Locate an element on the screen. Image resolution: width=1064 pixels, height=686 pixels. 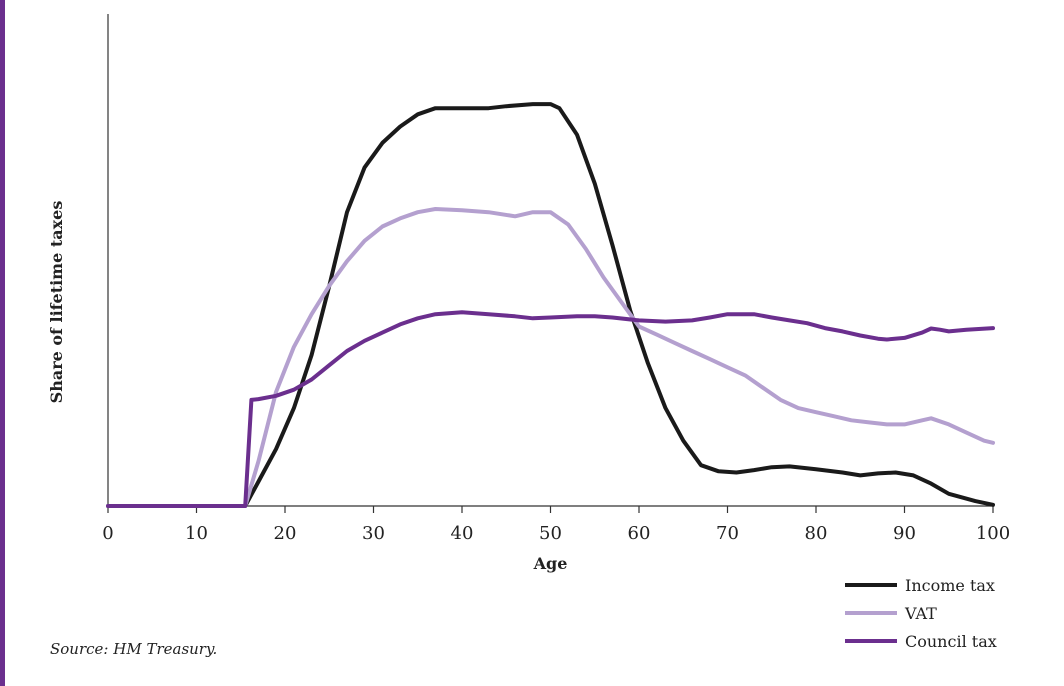
chart-legend: Income tax VAT Council tax is located at coordinates (921, 613).